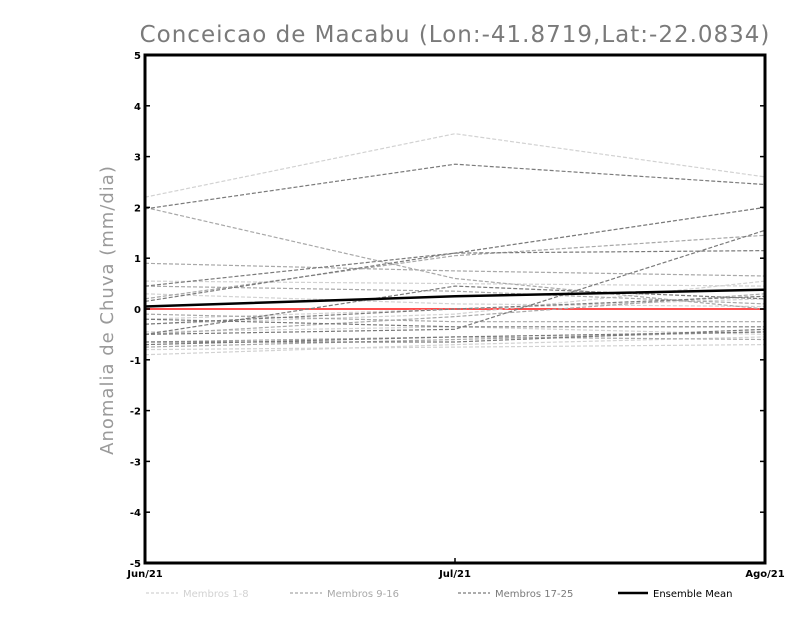  What do you see at coordinates (107, 310) in the screenshot?
I see `y-axis-label: Anomalia de Chuva (mm/dia)` at bounding box center [107, 310].